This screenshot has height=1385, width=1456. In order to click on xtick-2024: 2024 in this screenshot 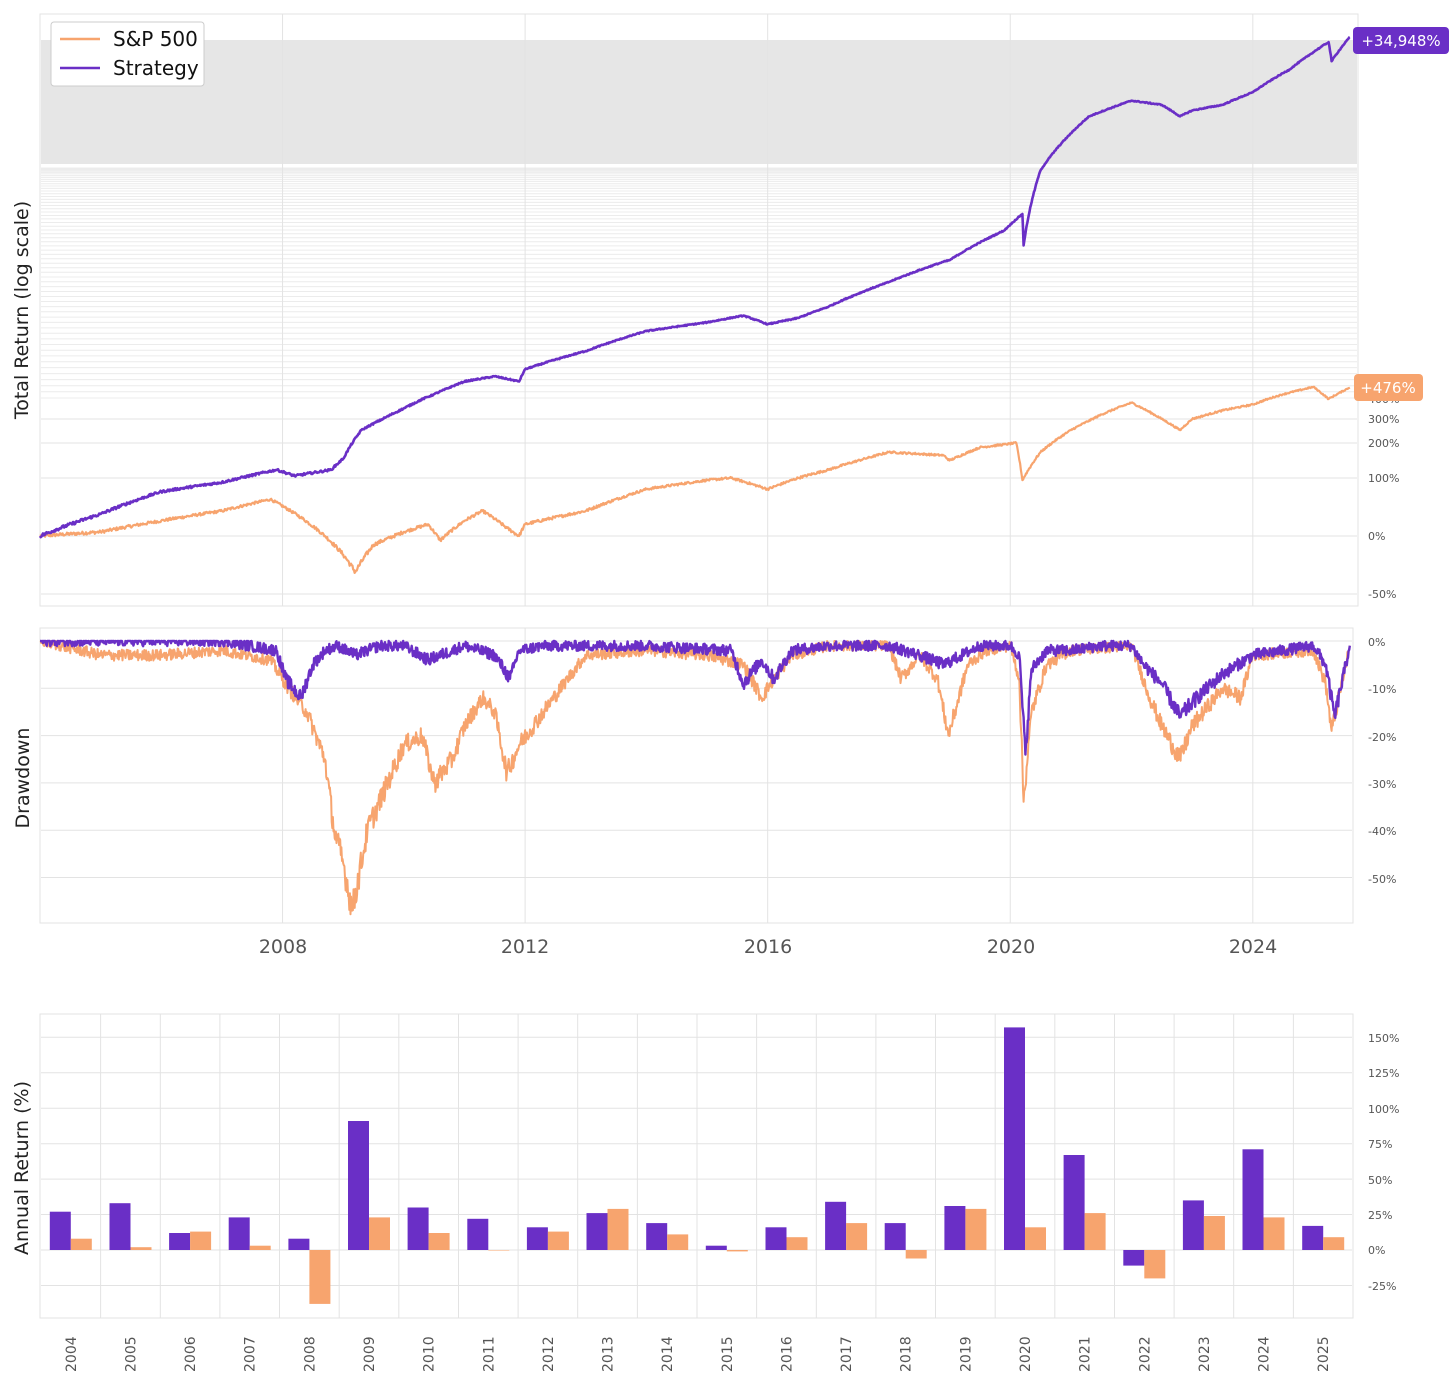, I will do `click(1253, 947)`.